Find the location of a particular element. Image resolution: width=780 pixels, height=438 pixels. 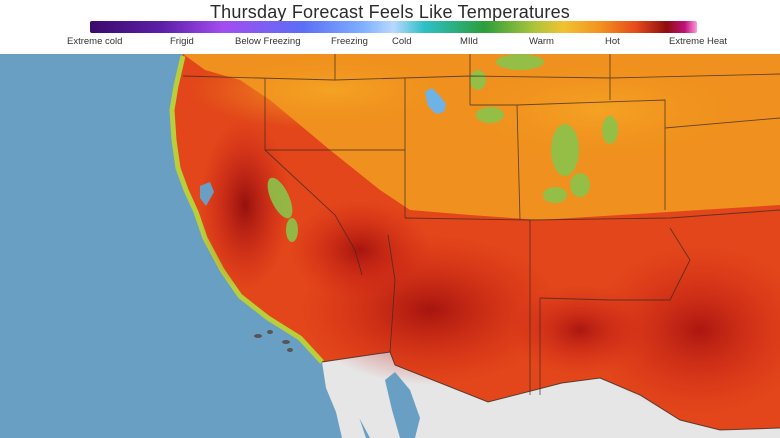

gulf-of-california is located at coordinates (402, 405).